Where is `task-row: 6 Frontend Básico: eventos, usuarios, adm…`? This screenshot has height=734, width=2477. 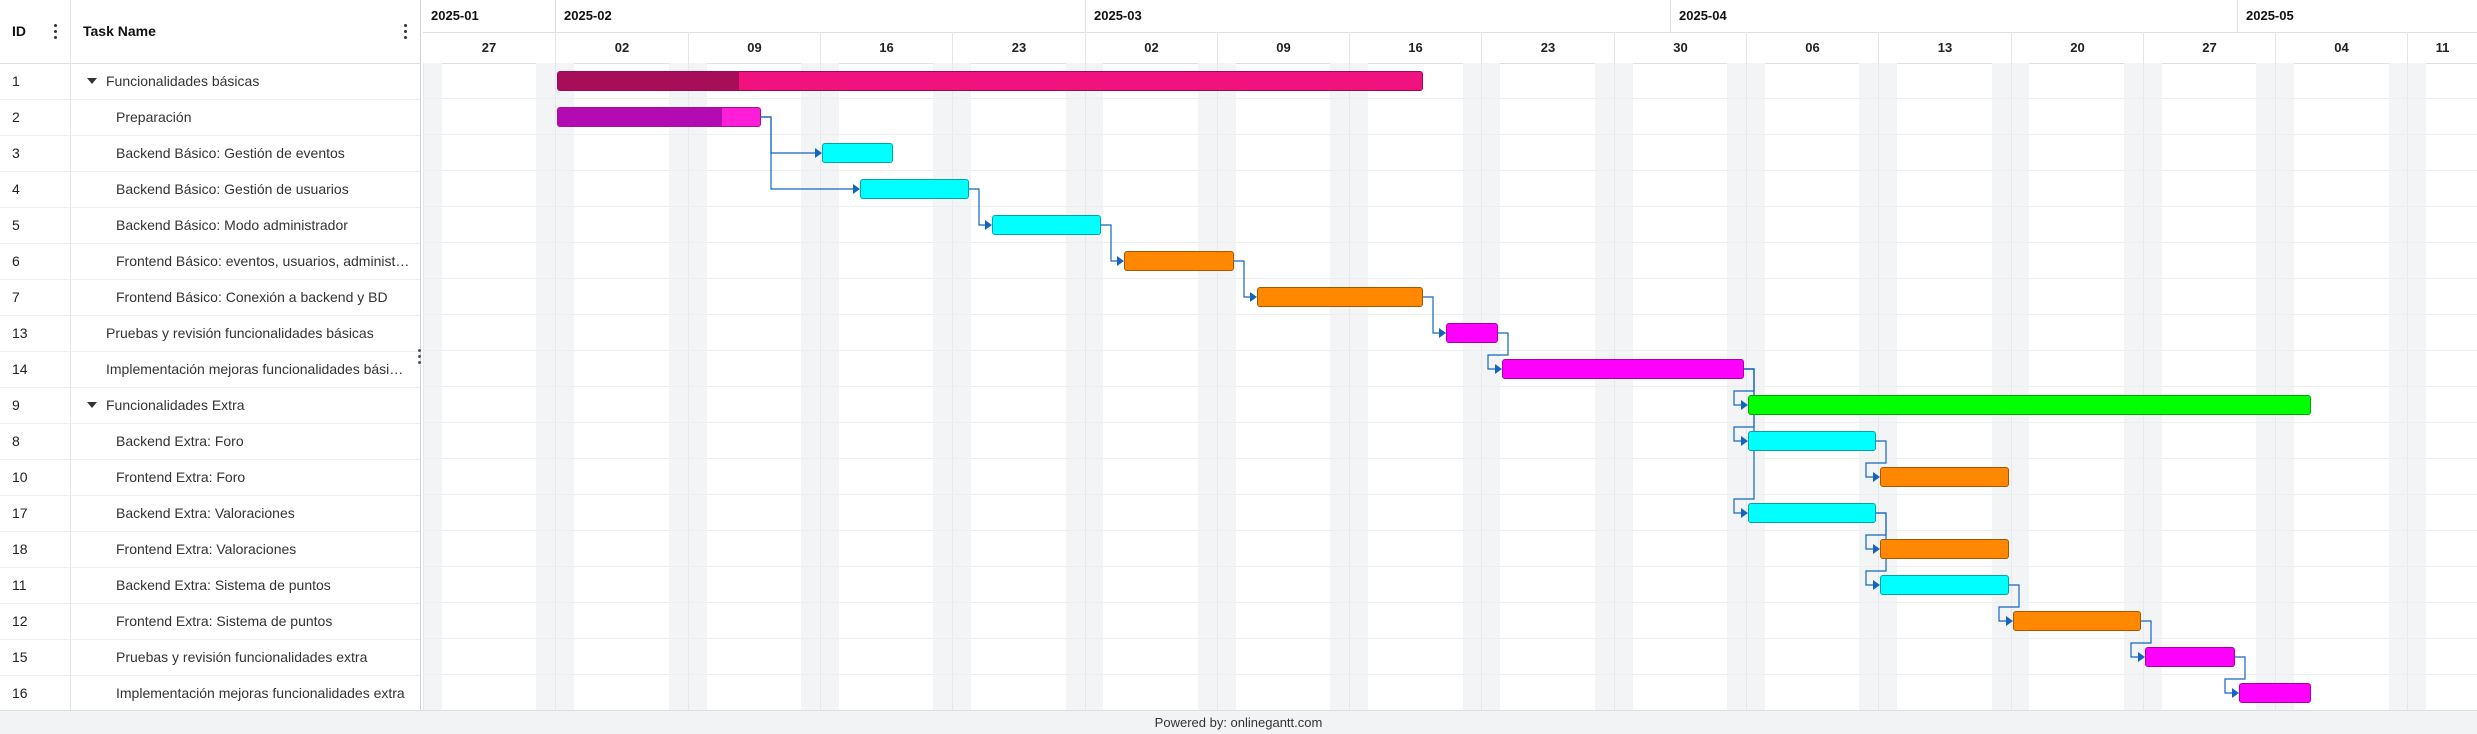
task-row: 6 Frontend Básico: eventos, usuarios, adm… is located at coordinates (210, 261).